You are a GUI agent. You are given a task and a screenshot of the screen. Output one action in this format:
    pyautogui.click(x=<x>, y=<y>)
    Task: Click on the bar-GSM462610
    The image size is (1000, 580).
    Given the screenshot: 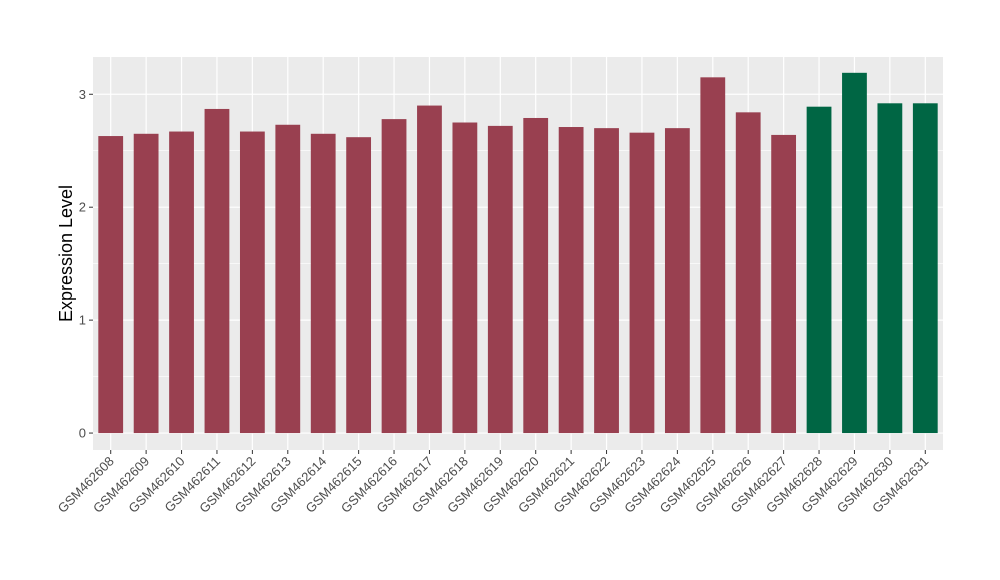 What is the action you would take?
    pyautogui.click(x=181, y=282)
    